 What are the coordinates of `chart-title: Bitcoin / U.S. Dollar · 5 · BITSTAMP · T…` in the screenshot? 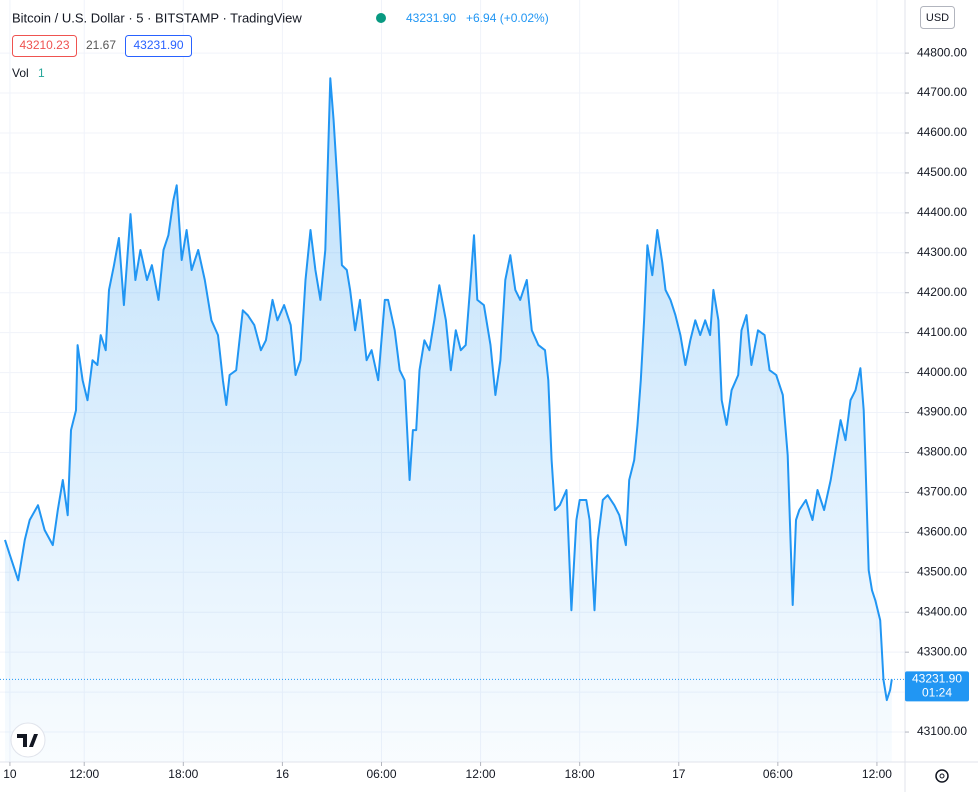 It's located at (157, 17).